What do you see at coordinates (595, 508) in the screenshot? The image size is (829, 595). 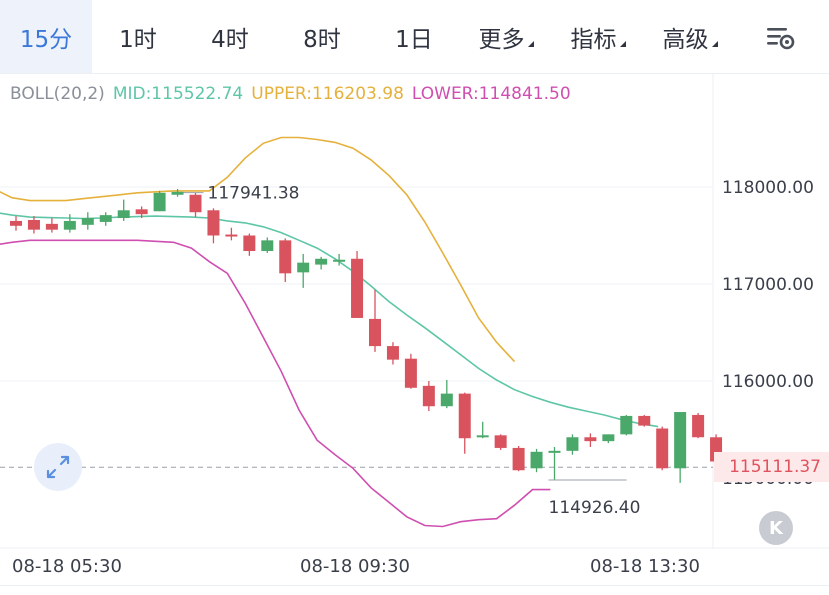 I see `low-price-label: 114926.40` at bounding box center [595, 508].